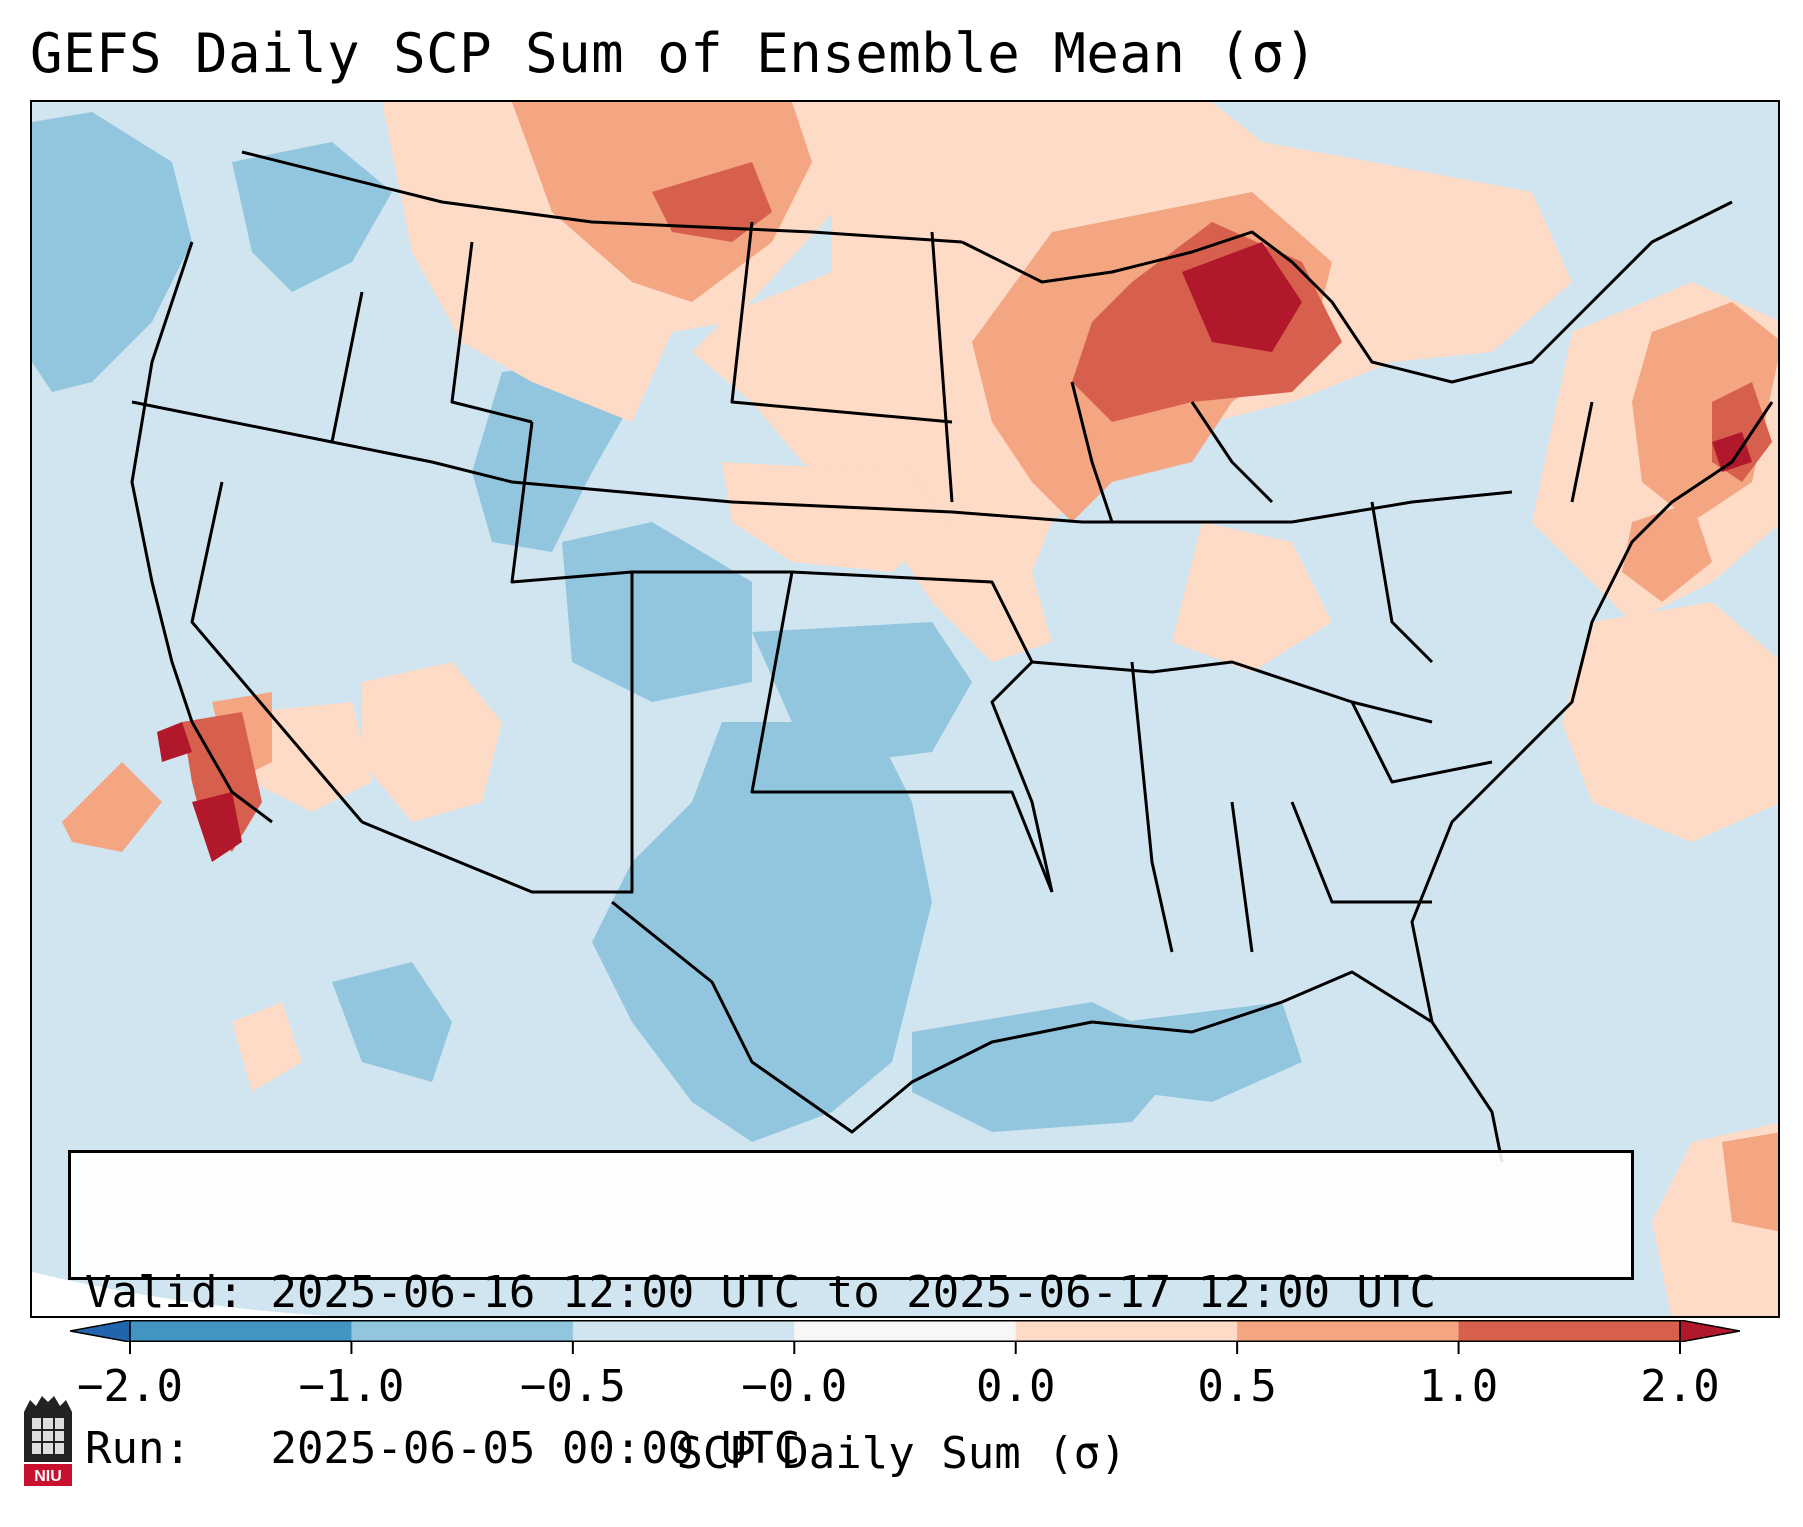 This screenshot has height=1527, width=1803. Describe the element at coordinates (576, 732) in the screenshot. I see `arizona-new-mexico-lines` at that location.